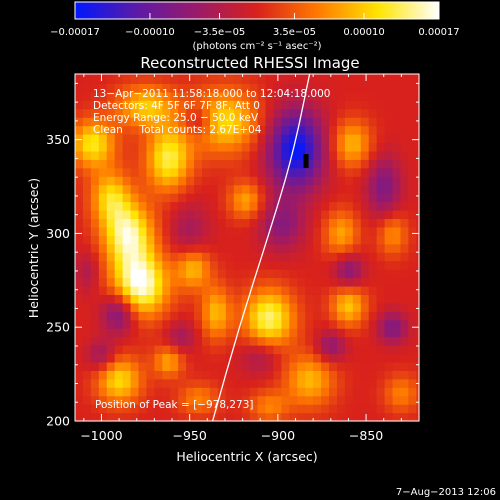 This screenshot has width=500, height=500. Describe the element at coordinates (174, 405) in the screenshot. I see `peak-position-label: Position of Peak = [−978,273]` at that location.